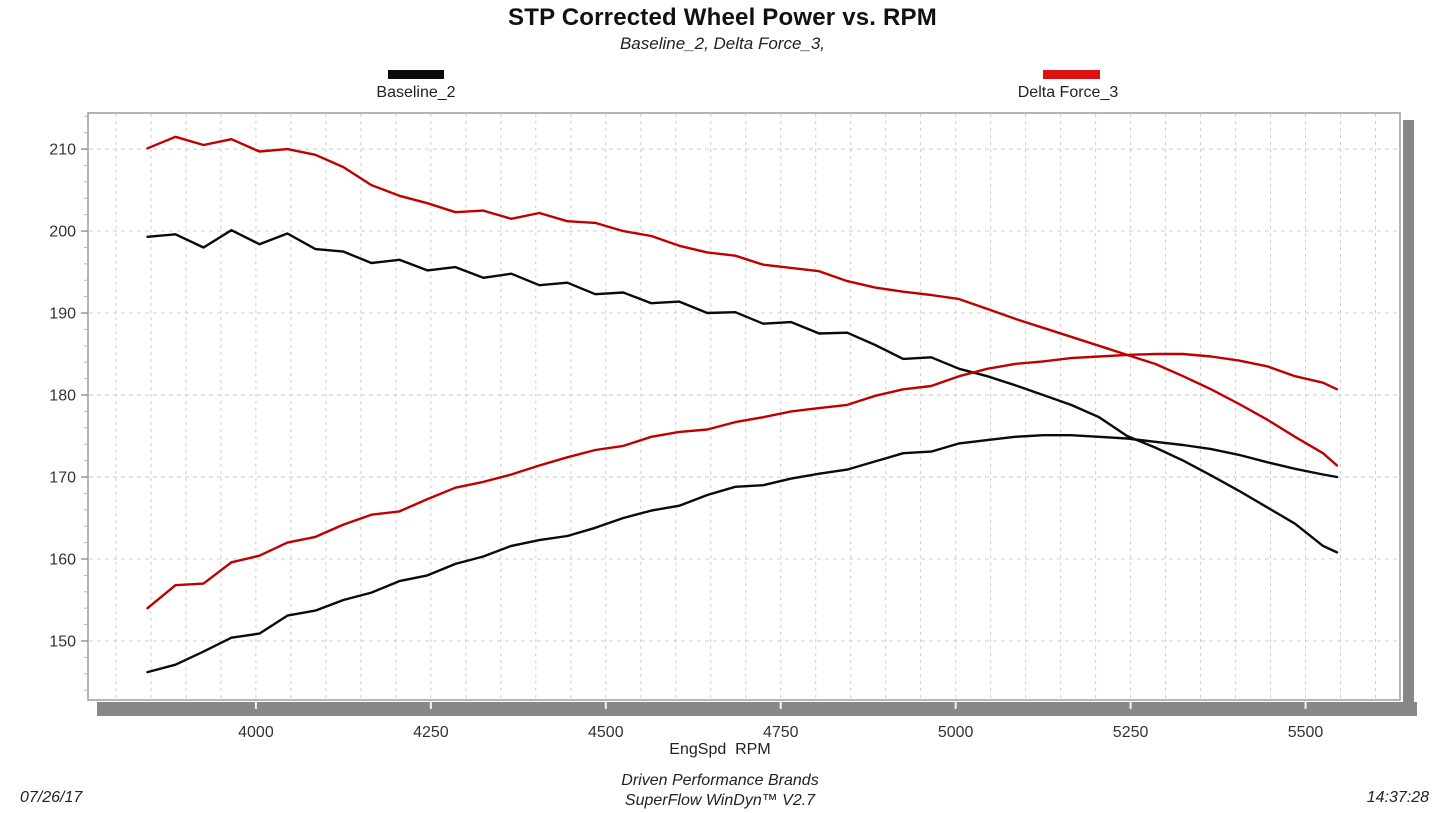 This screenshot has height=813, width=1445. Describe the element at coordinates (1408, 418) in the screenshot. I see `right-axis-wall` at that location.